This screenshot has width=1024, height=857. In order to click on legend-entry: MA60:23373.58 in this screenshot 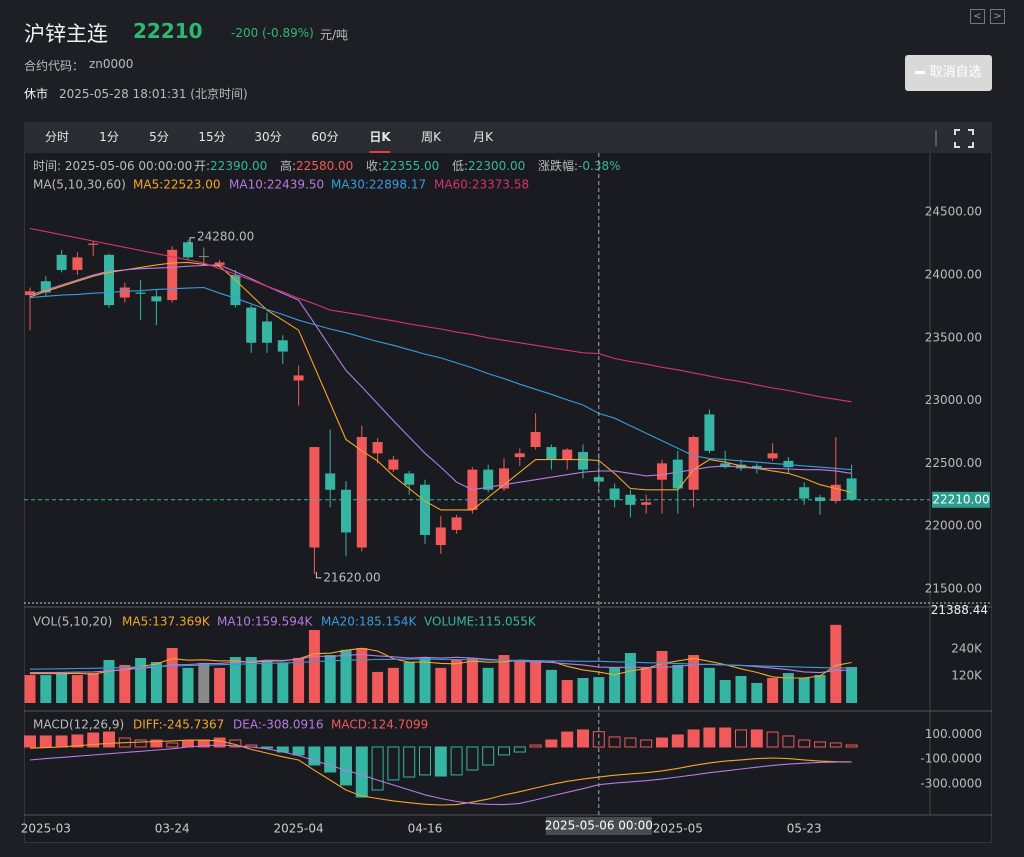, I will do `click(481, 185)`.